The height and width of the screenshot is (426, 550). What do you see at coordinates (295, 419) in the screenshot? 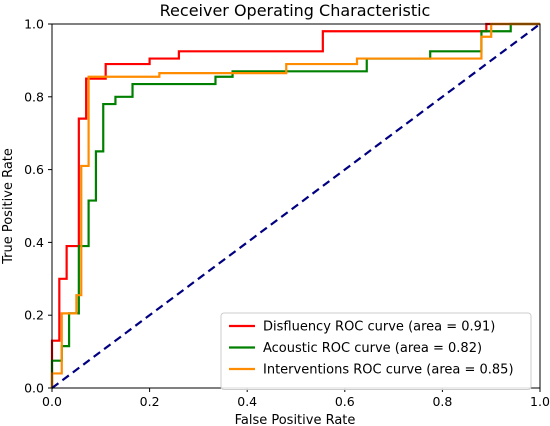
I see `x-axis-label: False Positive Rate` at bounding box center [295, 419].